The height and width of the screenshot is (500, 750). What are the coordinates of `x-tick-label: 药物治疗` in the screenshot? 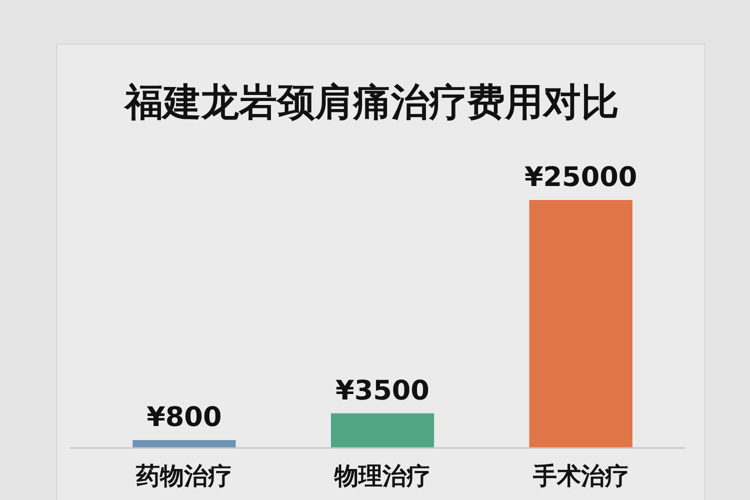 It's located at (183, 476).